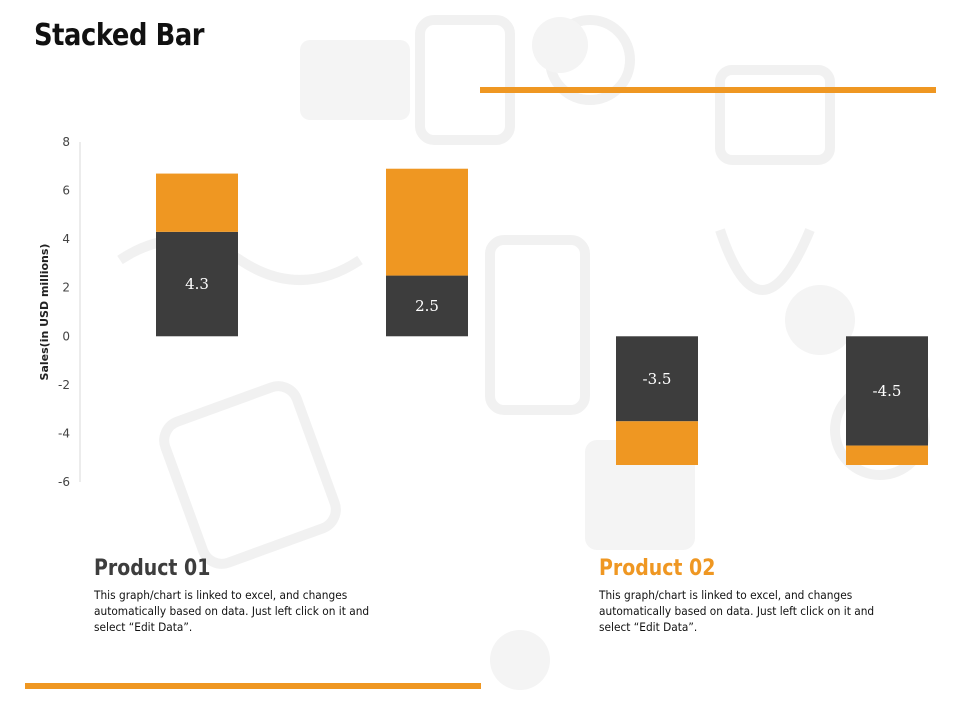 This screenshot has height=720, width=960. Describe the element at coordinates (66, 239) in the screenshot. I see `y-tick-label: 4` at that location.